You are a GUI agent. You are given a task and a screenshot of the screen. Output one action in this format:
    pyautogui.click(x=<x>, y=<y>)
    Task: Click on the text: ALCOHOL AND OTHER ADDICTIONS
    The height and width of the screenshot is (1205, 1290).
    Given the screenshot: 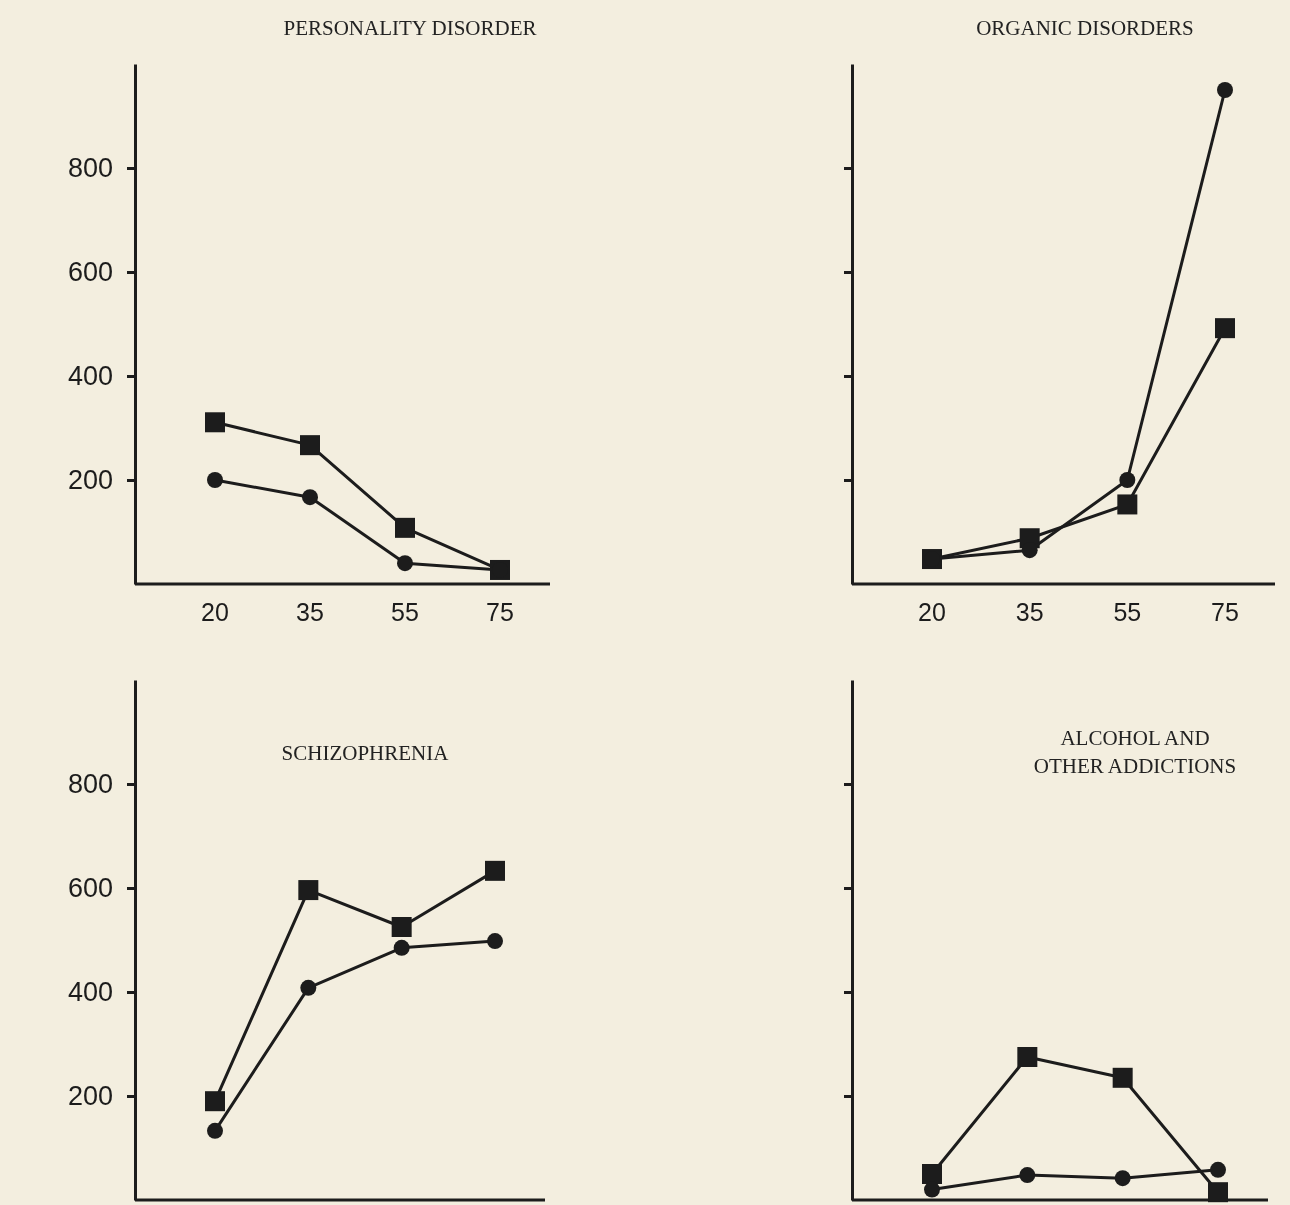 What is the action you would take?
    pyautogui.click(x=1135, y=752)
    